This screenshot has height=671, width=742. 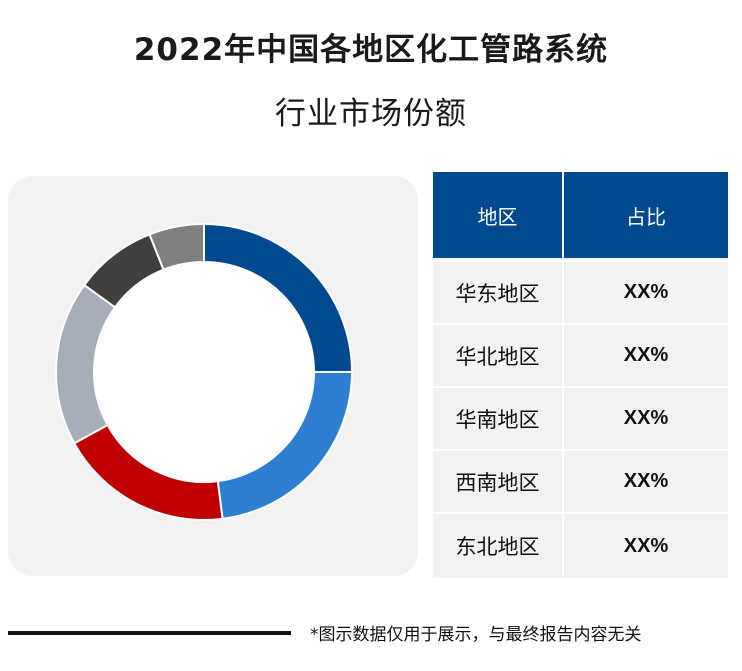 What do you see at coordinates (580, 291) in the screenshot?
I see `table-row: 华东地区 XX%` at bounding box center [580, 291].